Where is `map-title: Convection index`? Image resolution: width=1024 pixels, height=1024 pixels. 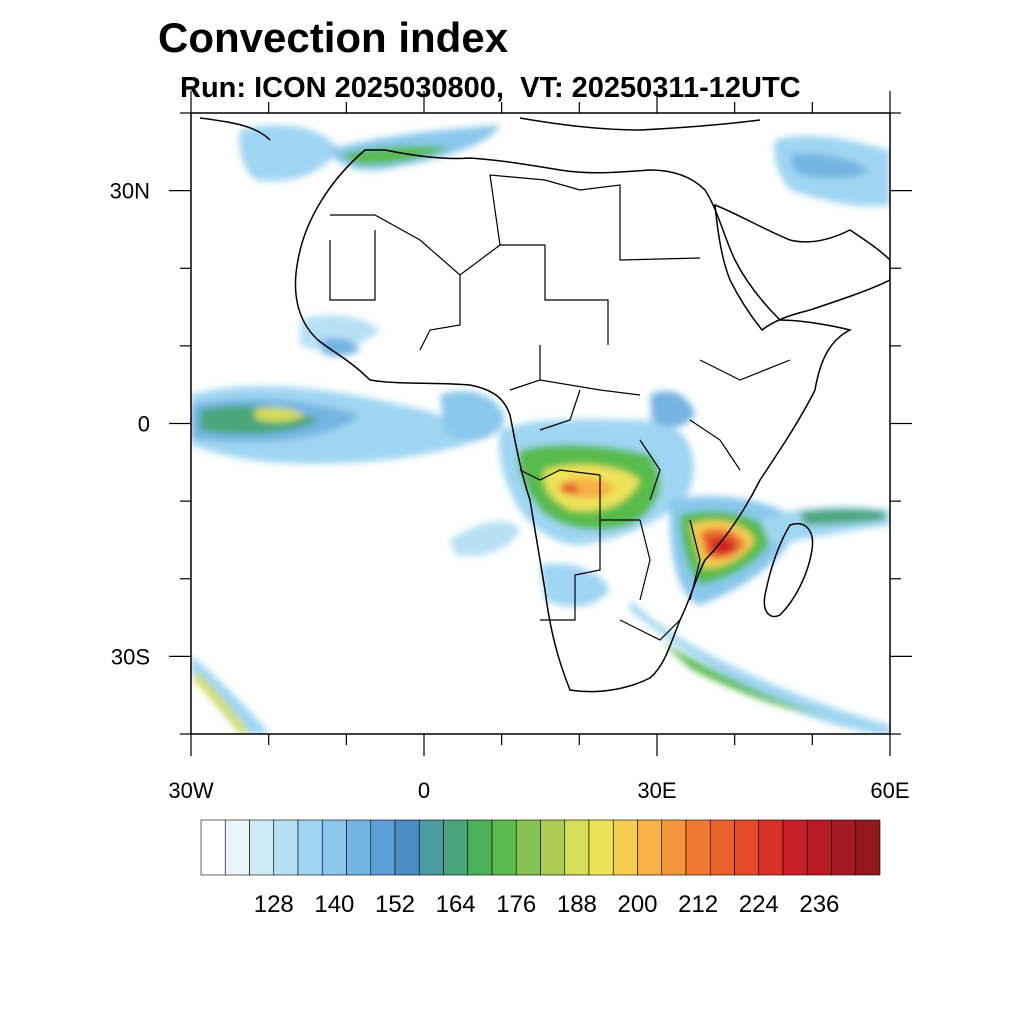 map-title: Convection index is located at coordinates (333, 37).